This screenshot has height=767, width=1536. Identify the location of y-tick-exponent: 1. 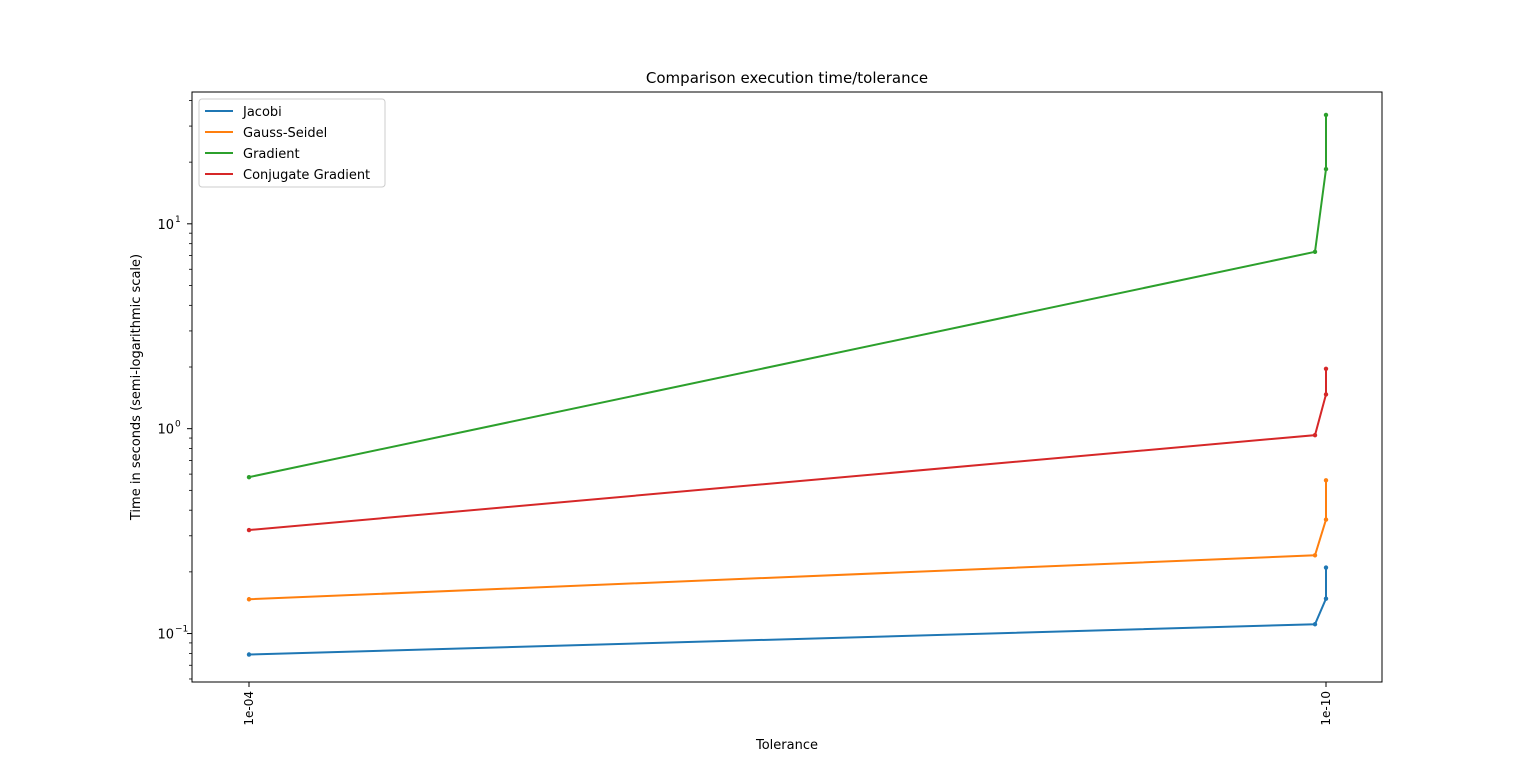
(178, 220).